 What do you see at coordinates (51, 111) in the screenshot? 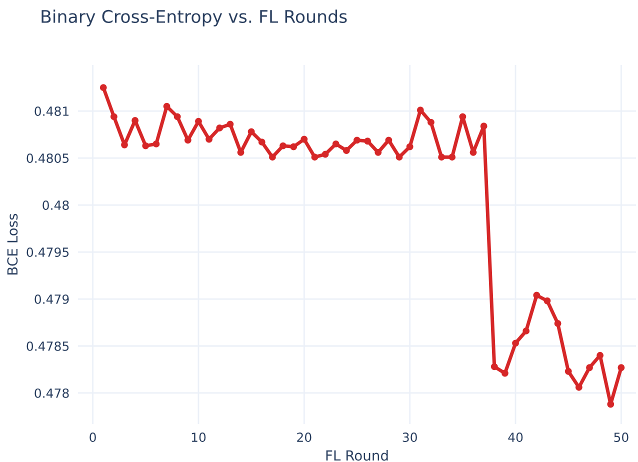
I see `y-tick-label: 0.481` at bounding box center [51, 111].